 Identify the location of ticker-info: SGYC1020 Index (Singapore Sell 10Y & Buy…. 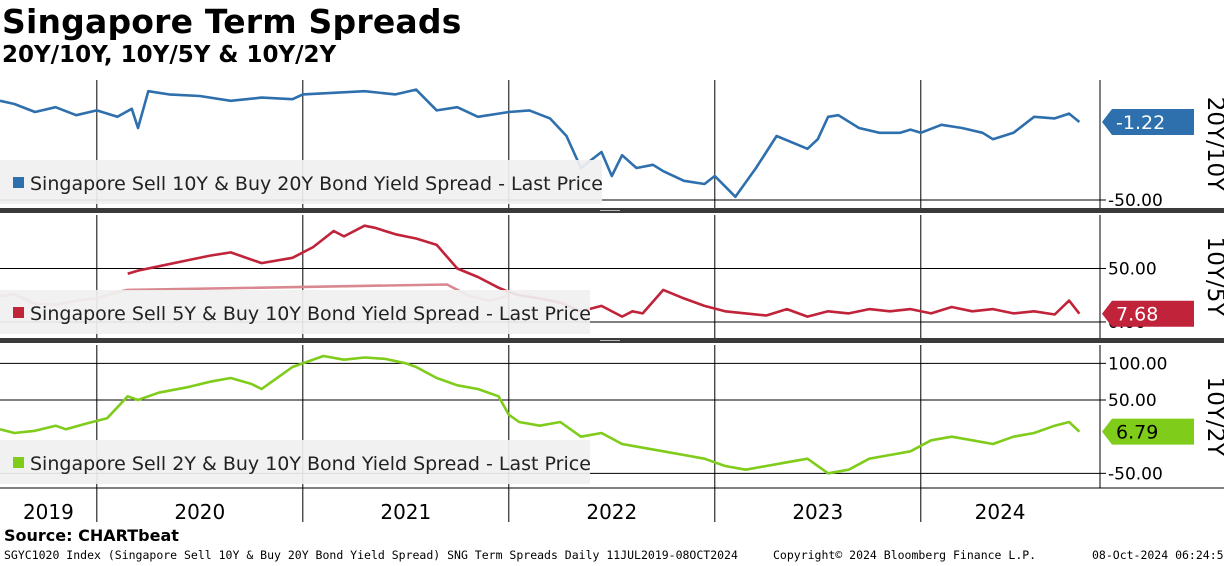
(371, 555).